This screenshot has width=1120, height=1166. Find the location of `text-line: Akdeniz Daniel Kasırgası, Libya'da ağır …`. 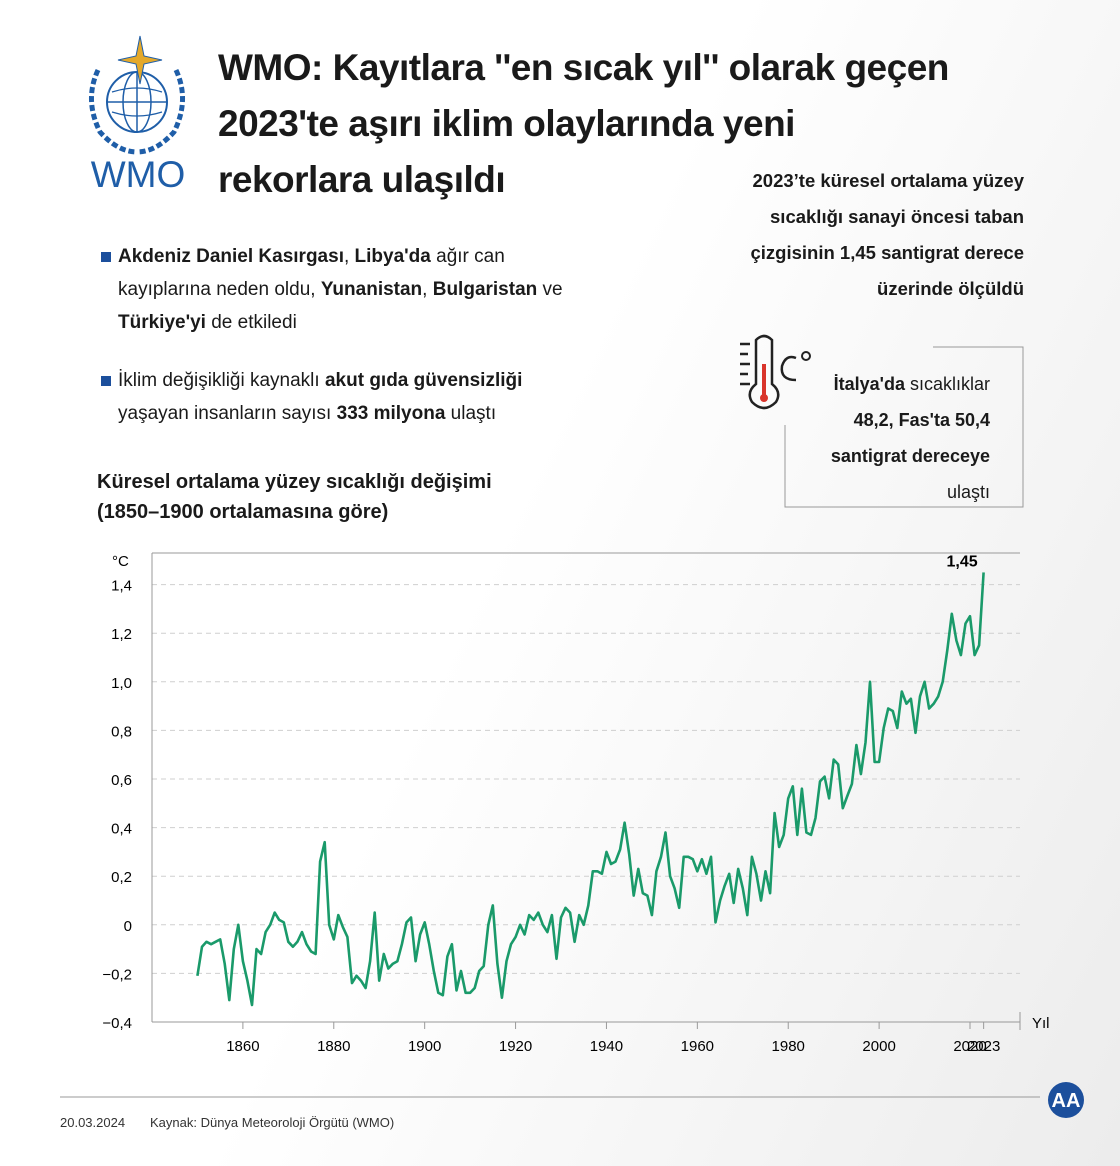

text-line: Akdeniz Daniel Kasırgası, Libya'da ağır … is located at coordinates (340, 256).